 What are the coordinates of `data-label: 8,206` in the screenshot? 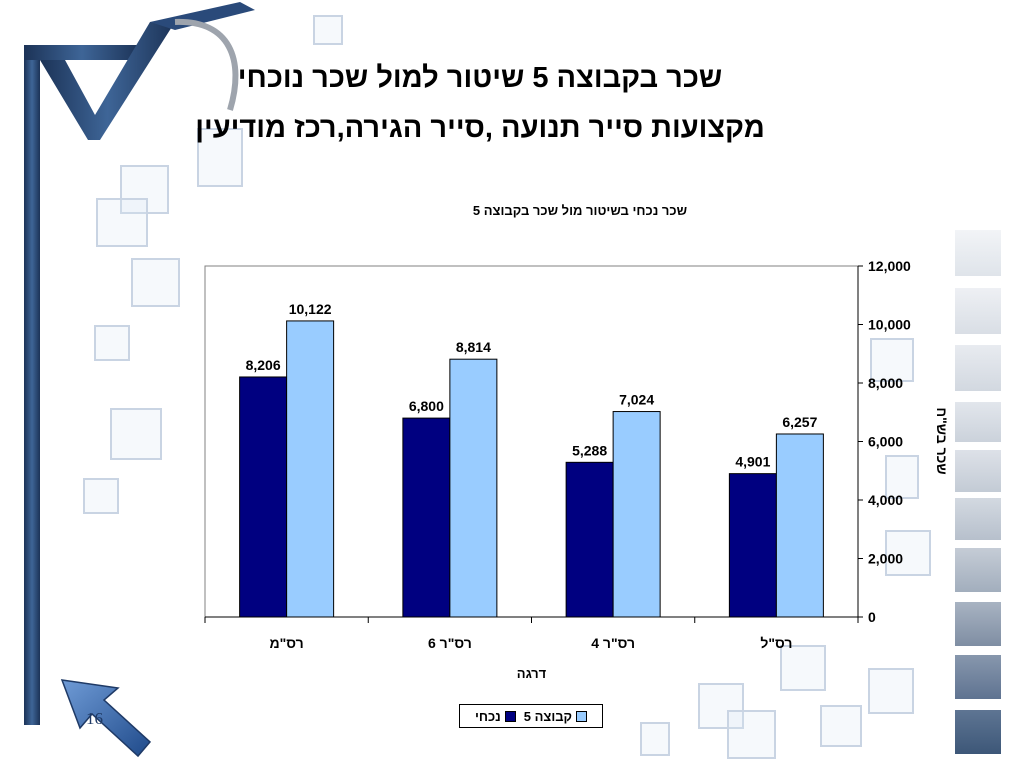 It's located at (263, 365).